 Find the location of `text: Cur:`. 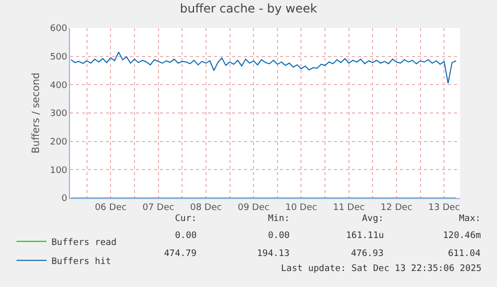

text: Cur: is located at coordinates (186, 219).